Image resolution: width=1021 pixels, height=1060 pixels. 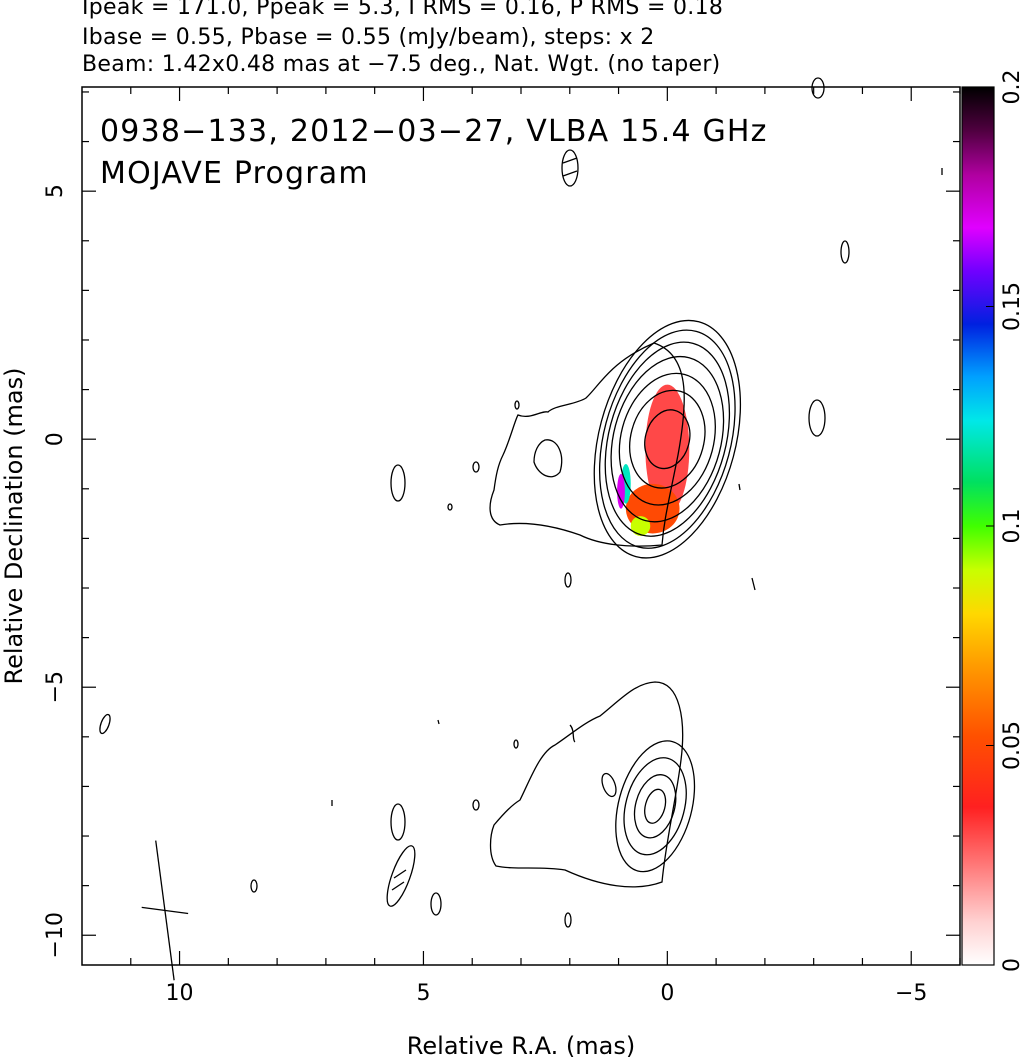 I want to click on plot-title-line2: MOJAVE Program, so click(x=234, y=173).